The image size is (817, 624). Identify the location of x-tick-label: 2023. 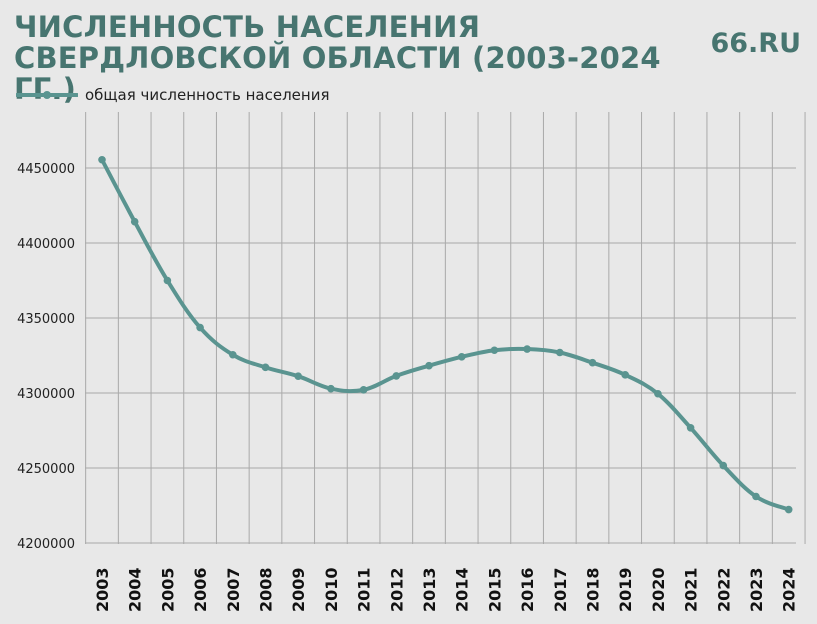
(756, 589).